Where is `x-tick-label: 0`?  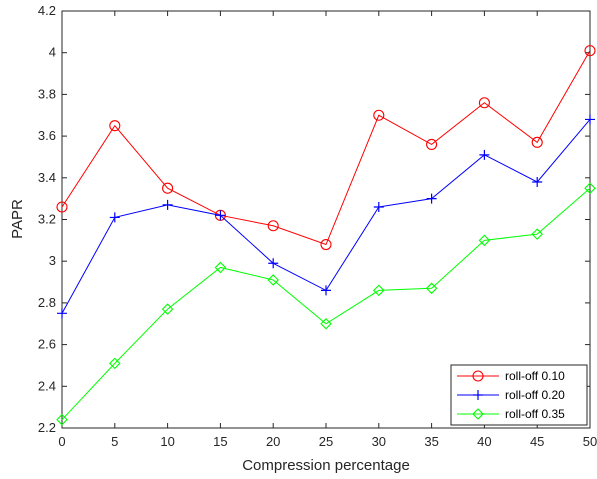 x-tick-label: 0 is located at coordinates (61, 441).